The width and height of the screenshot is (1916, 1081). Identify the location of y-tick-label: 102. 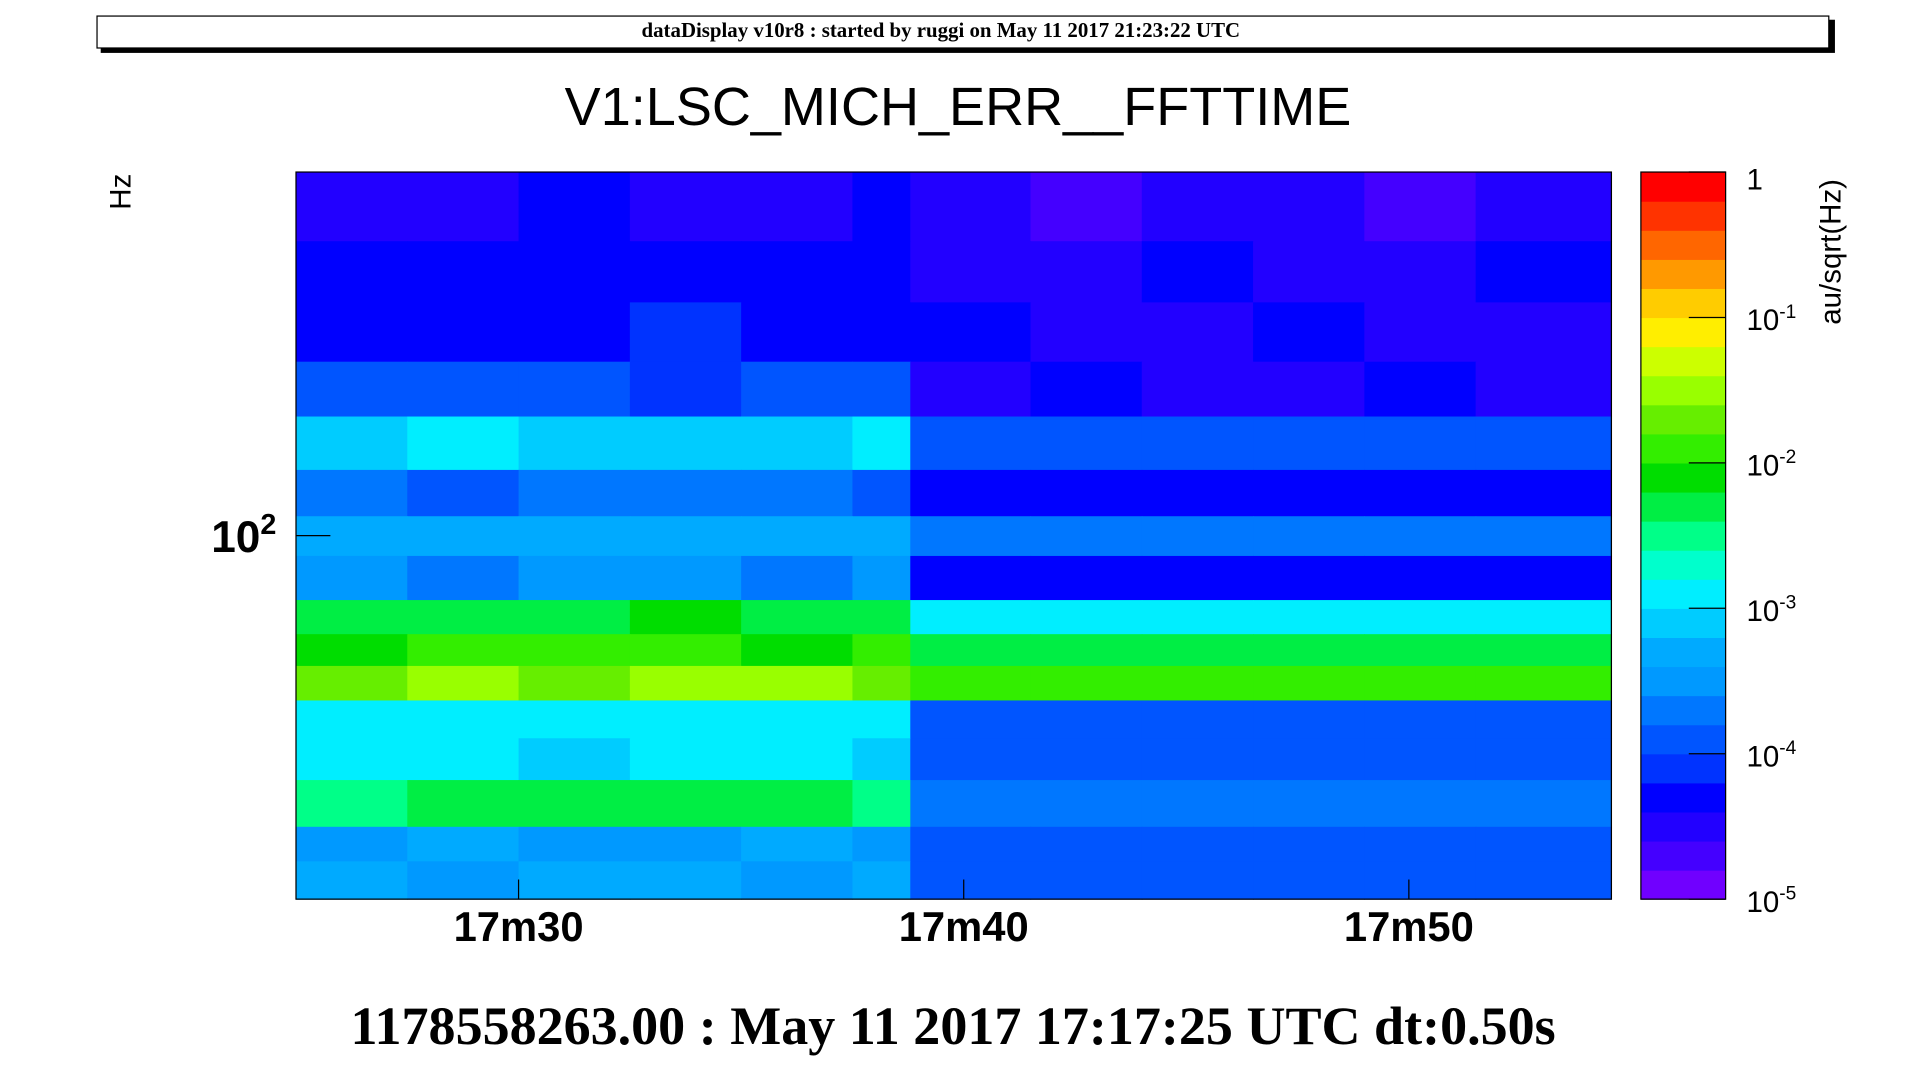
(243, 535).